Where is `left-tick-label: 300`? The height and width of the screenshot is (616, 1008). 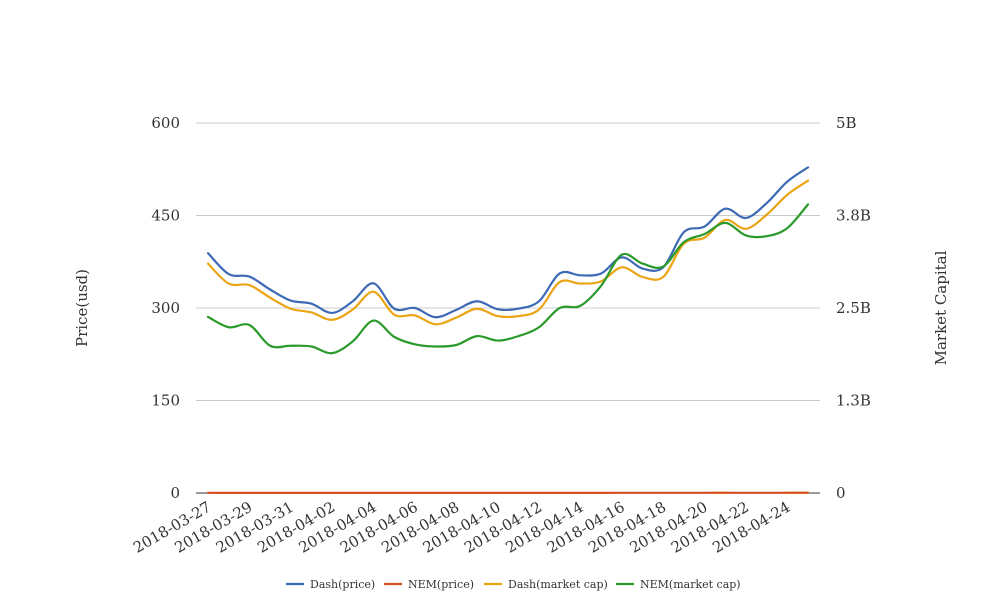
left-tick-label: 300 is located at coordinates (165, 308).